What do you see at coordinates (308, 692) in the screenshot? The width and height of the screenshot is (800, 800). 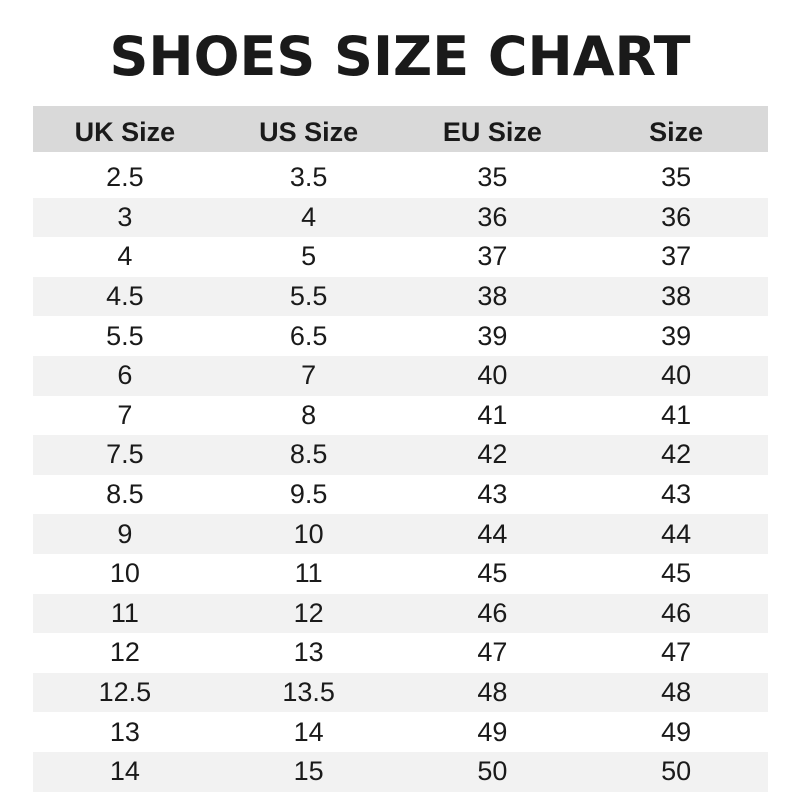 I see `table-cell: 13.5` at bounding box center [308, 692].